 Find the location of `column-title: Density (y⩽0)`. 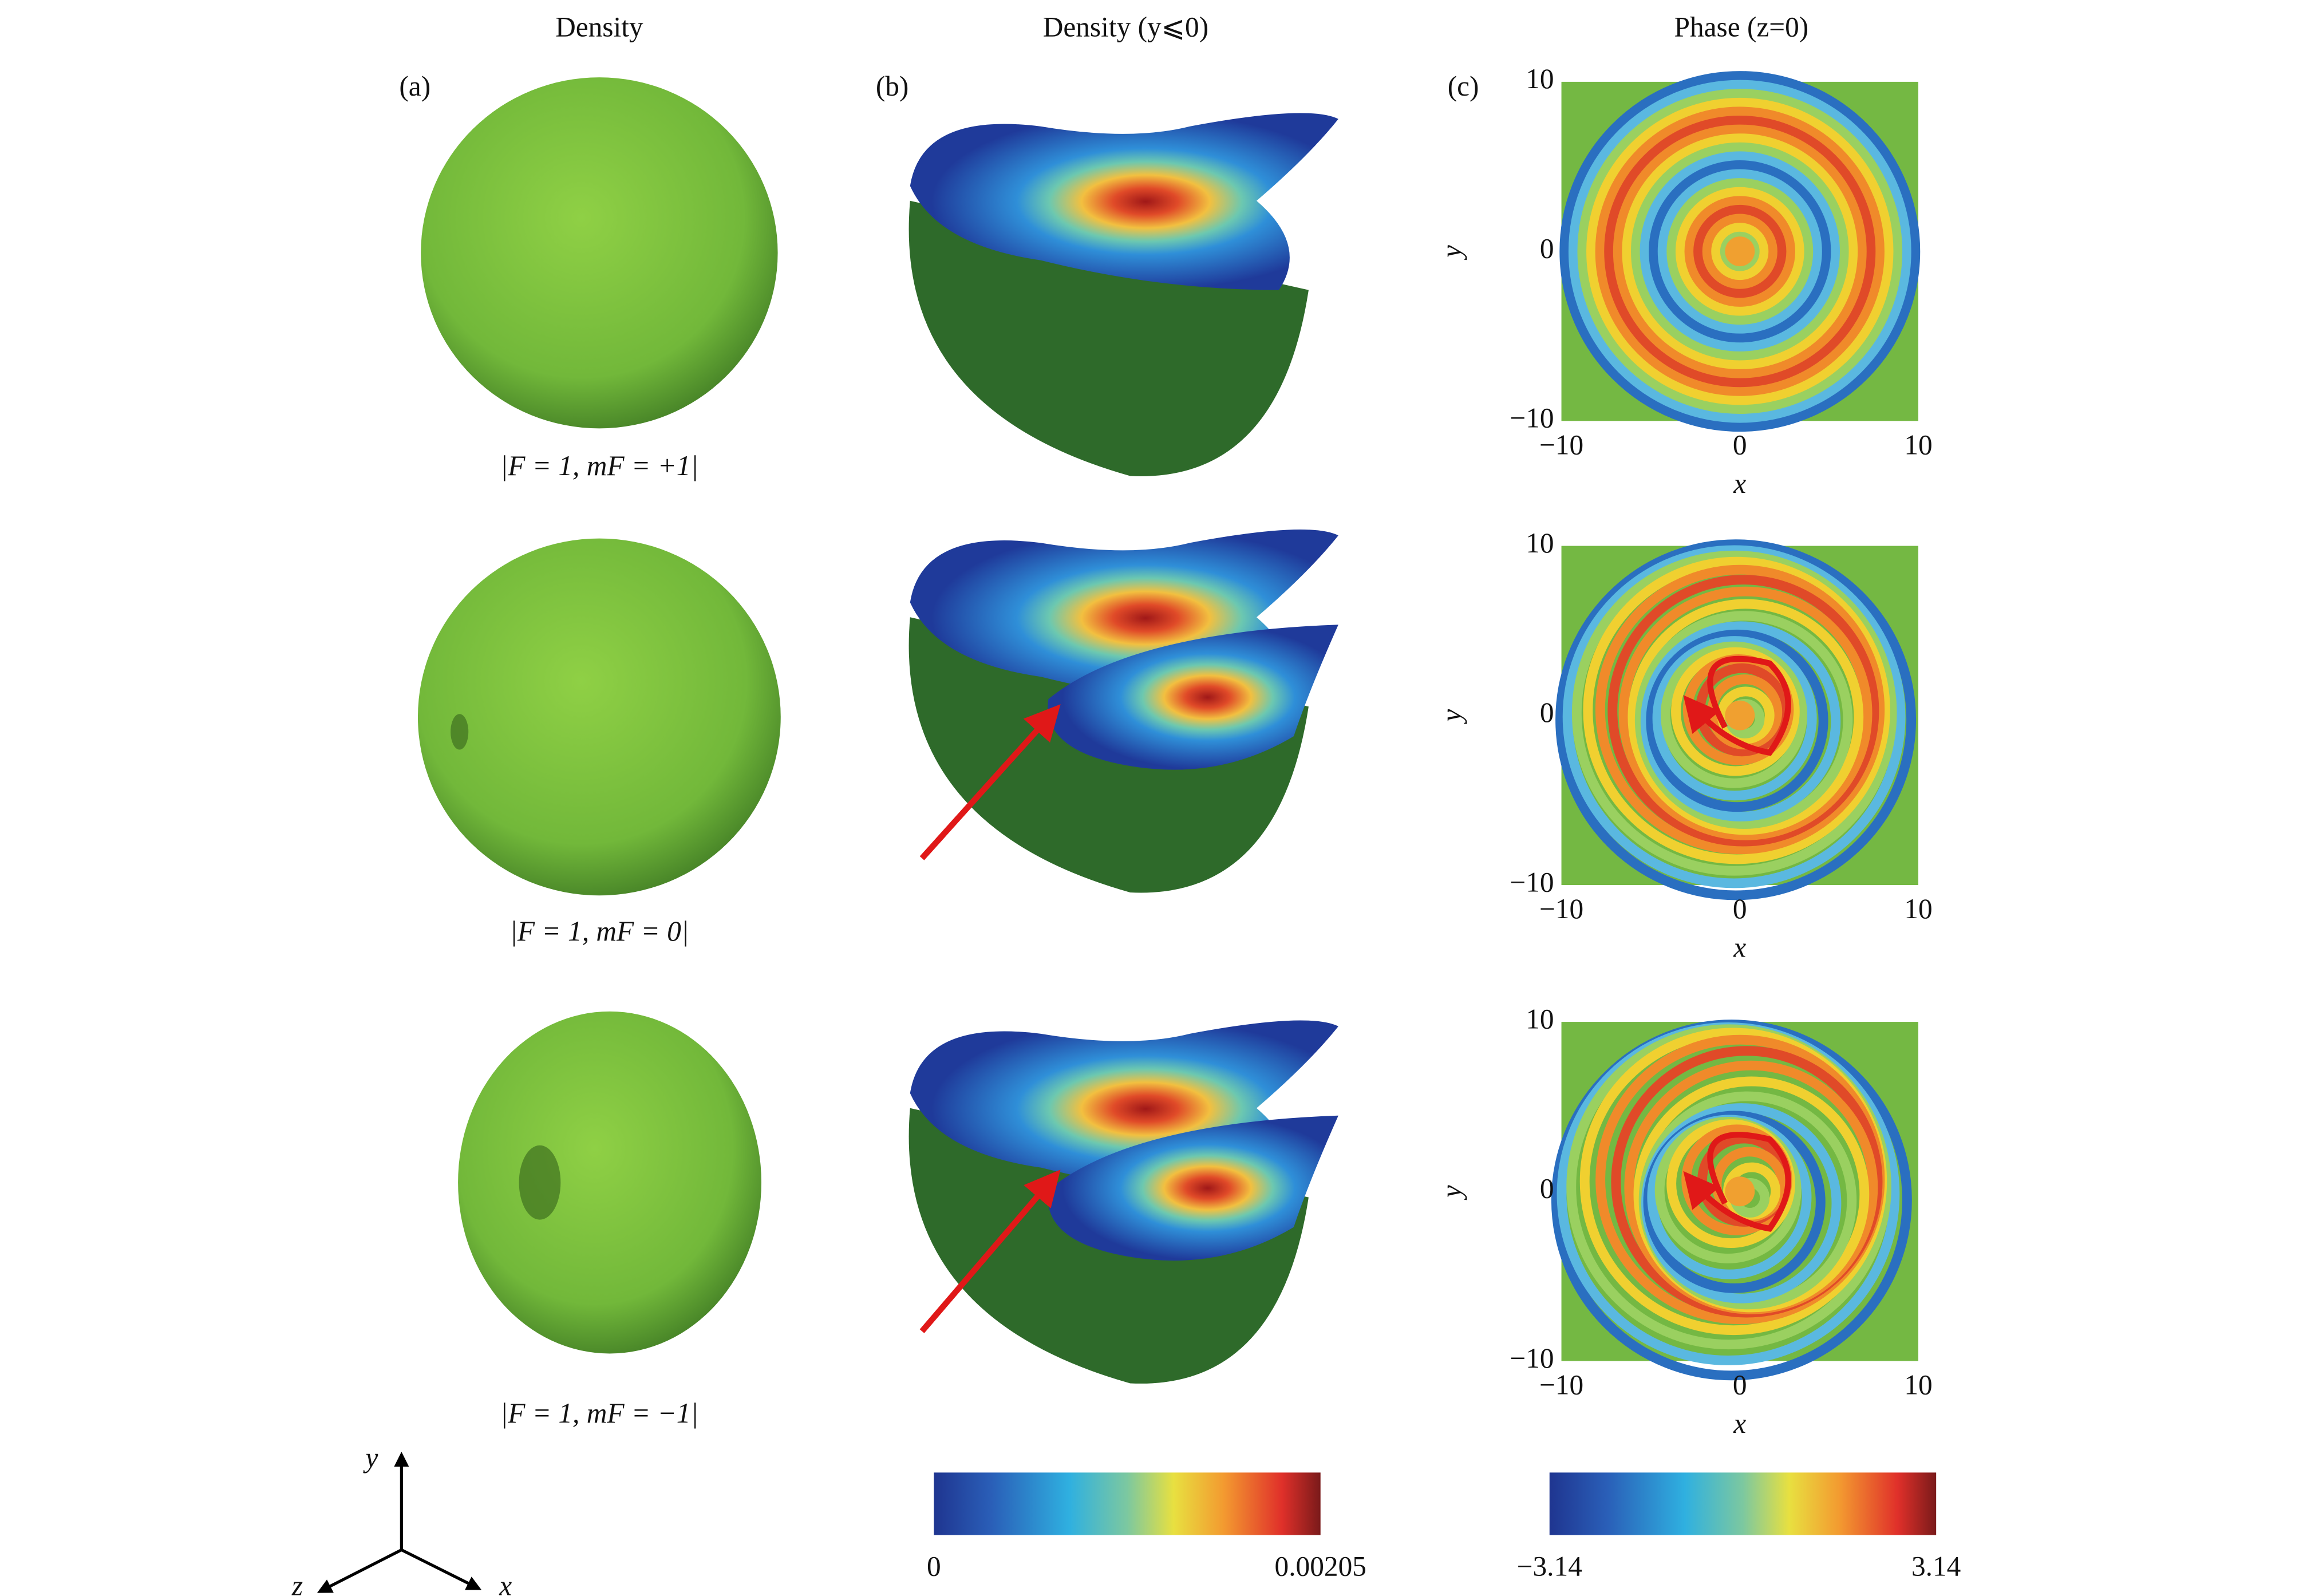

column-title: Density (y⩽0) is located at coordinates (1125, 27).